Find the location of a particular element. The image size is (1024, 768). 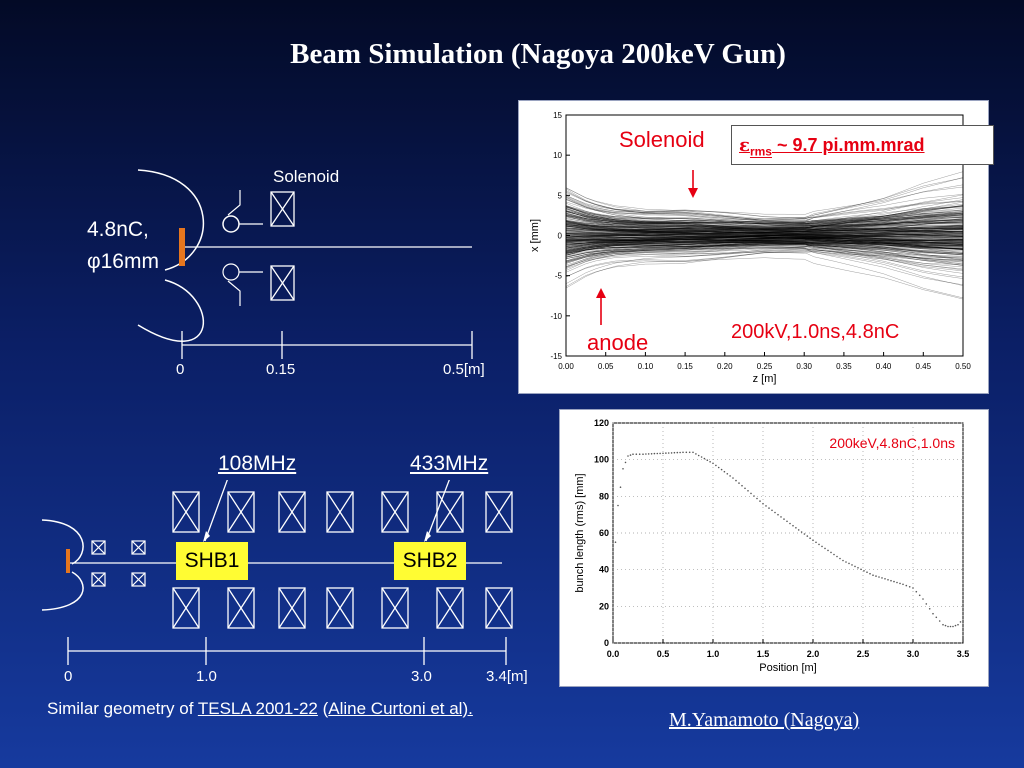

x-tick-label: 0.0 is located at coordinates (613, 654).